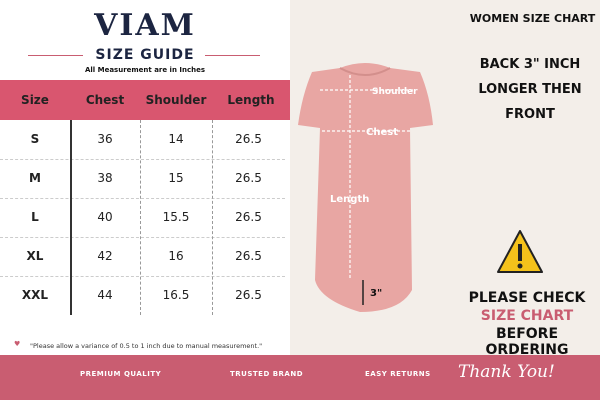 The height and width of the screenshot is (400, 600). I want to click on note: All Measurement are in Inches, so click(145, 70).